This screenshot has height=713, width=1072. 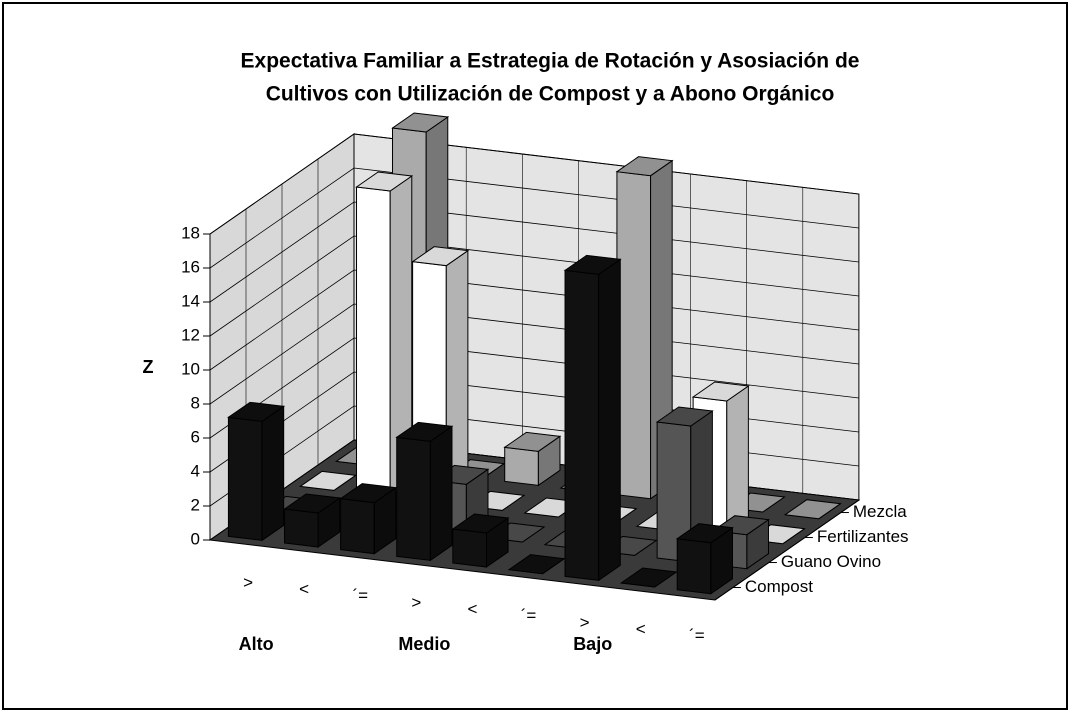 I want to click on series-label: Fertilizantes, so click(x=863, y=536).